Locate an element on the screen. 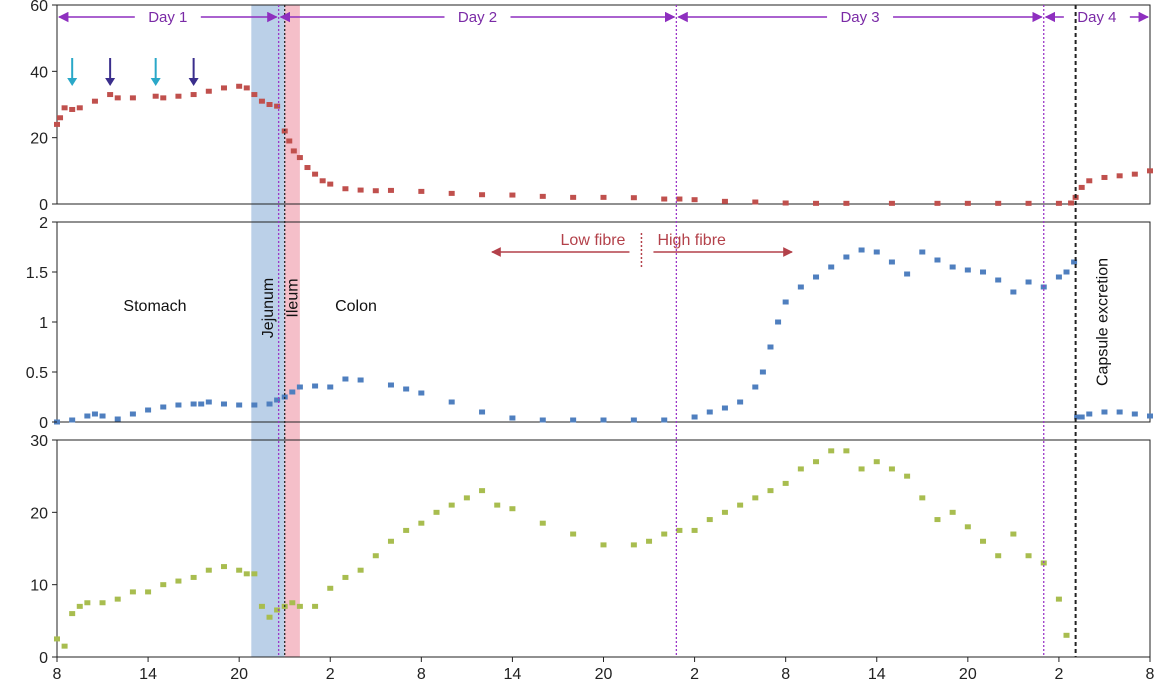 The image size is (1166, 680). y-tick-label: 0 is located at coordinates (43, 423).